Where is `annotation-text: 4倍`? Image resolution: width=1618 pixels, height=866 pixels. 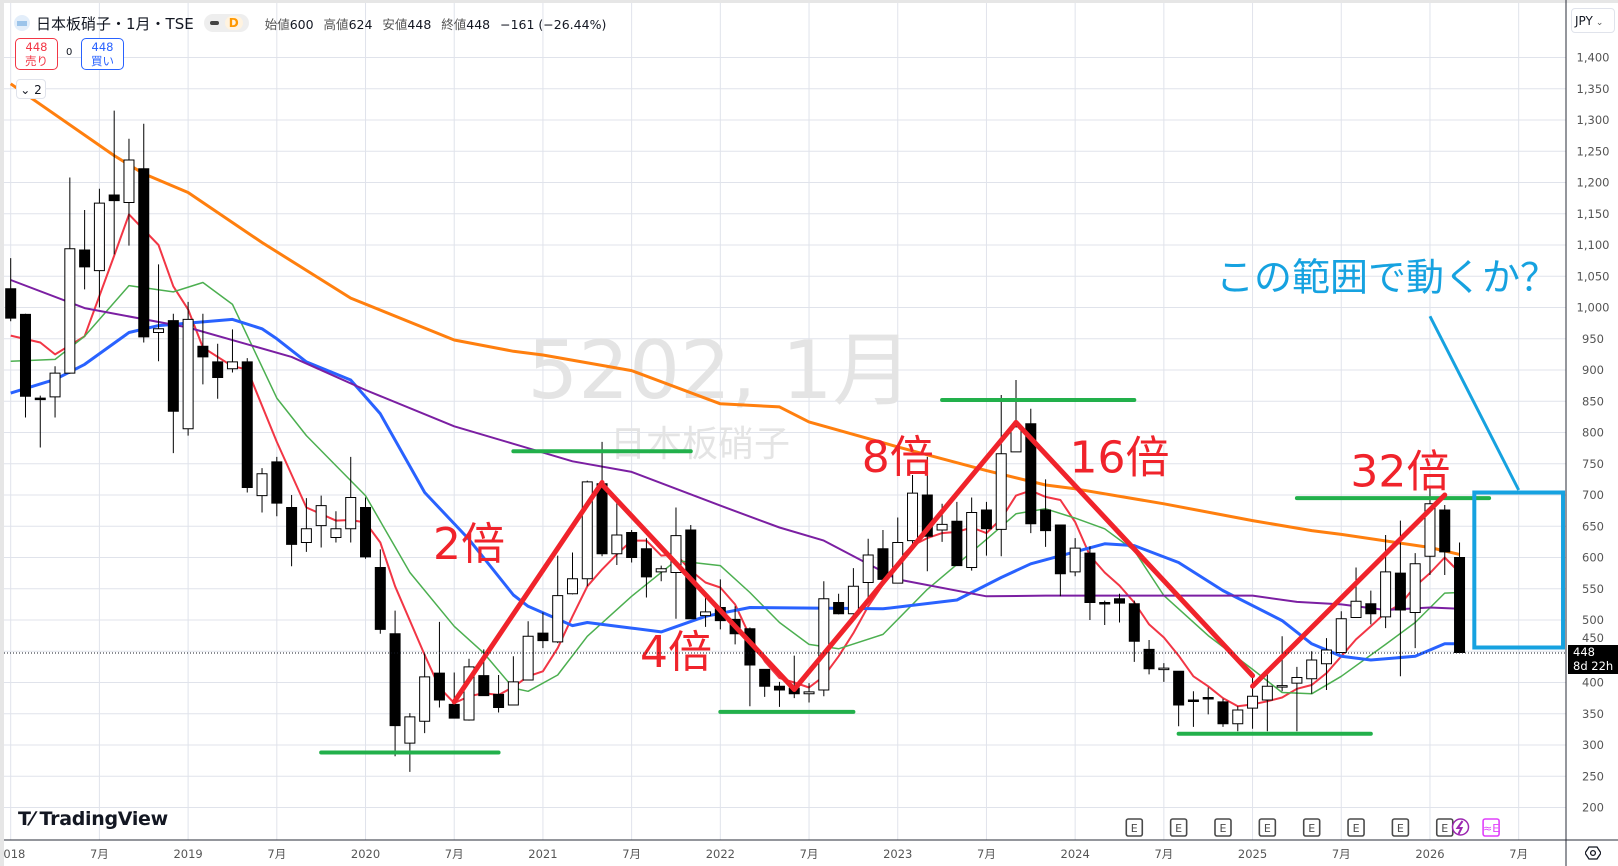 annotation-text: 4倍 is located at coordinates (676, 652).